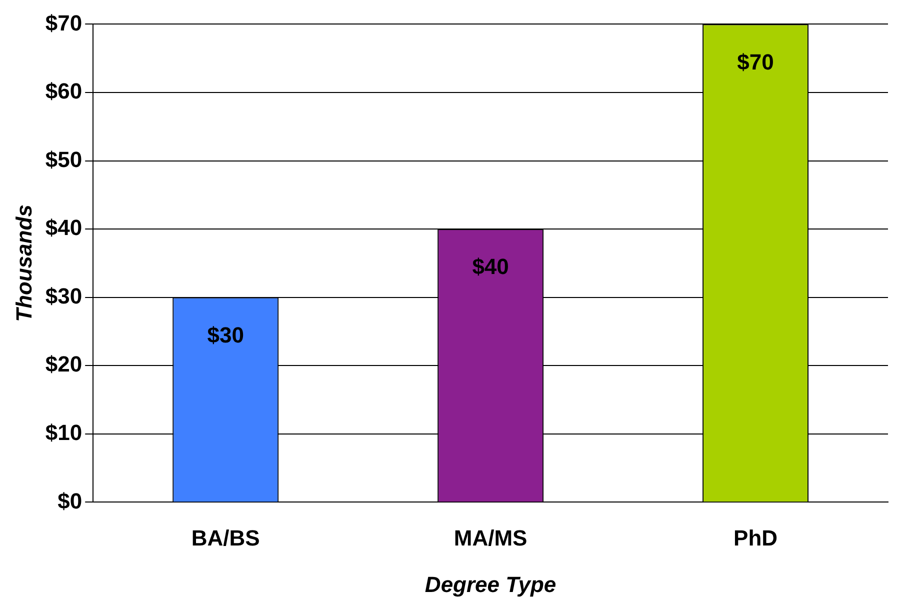  What do you see at coordinates (63, 364) in the screenshot?
I see `y-tick-label: $20` at bounding box center [63, 364].